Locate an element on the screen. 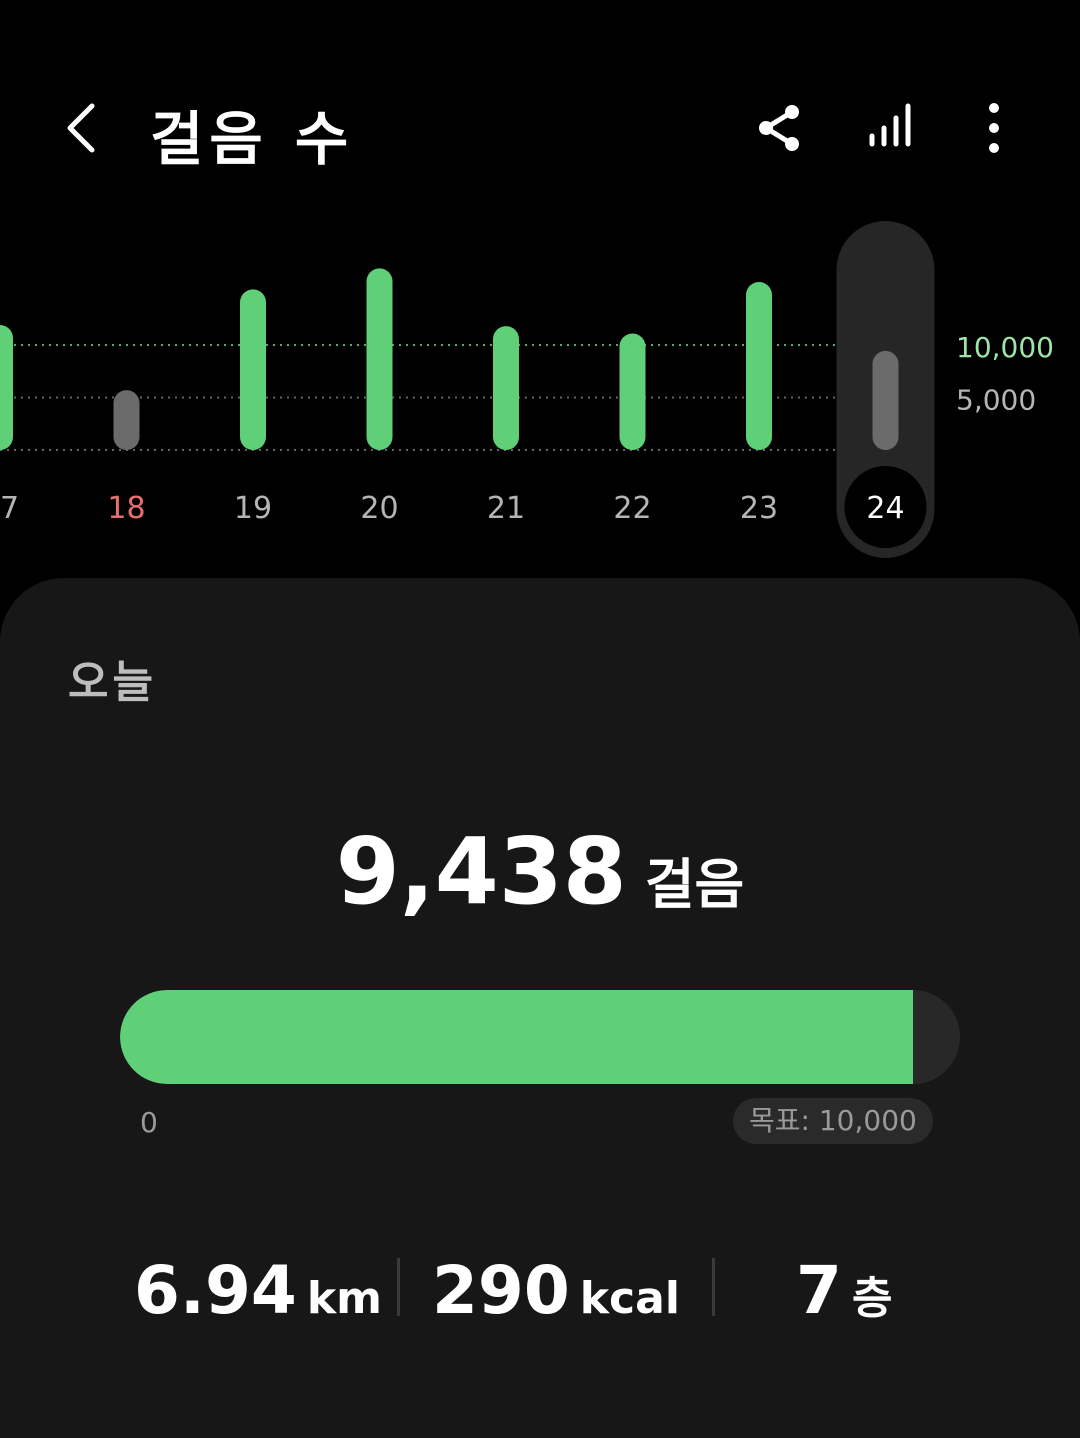  calories-stat: 290 kcal is located at coordinates (556, 1290).